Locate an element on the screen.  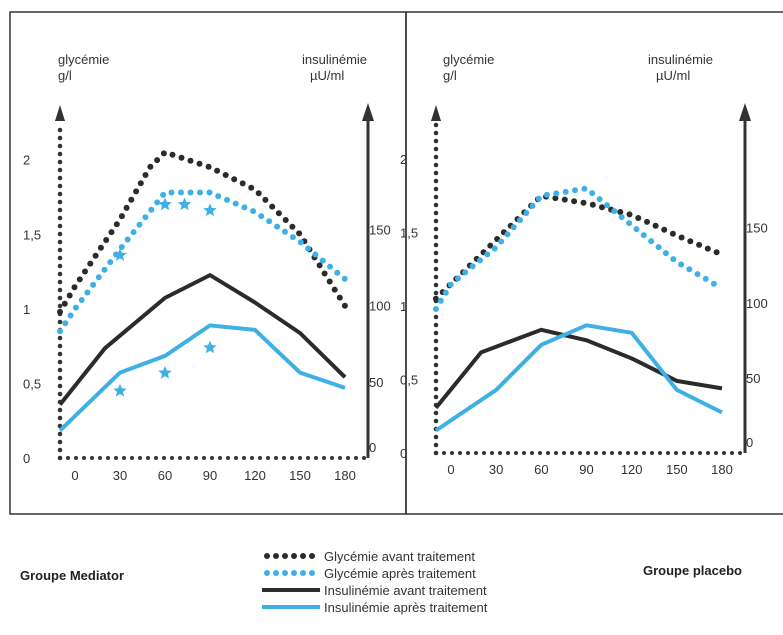
series-glyc-mie-apr-s-traitement is located at coordinates (574, 248).